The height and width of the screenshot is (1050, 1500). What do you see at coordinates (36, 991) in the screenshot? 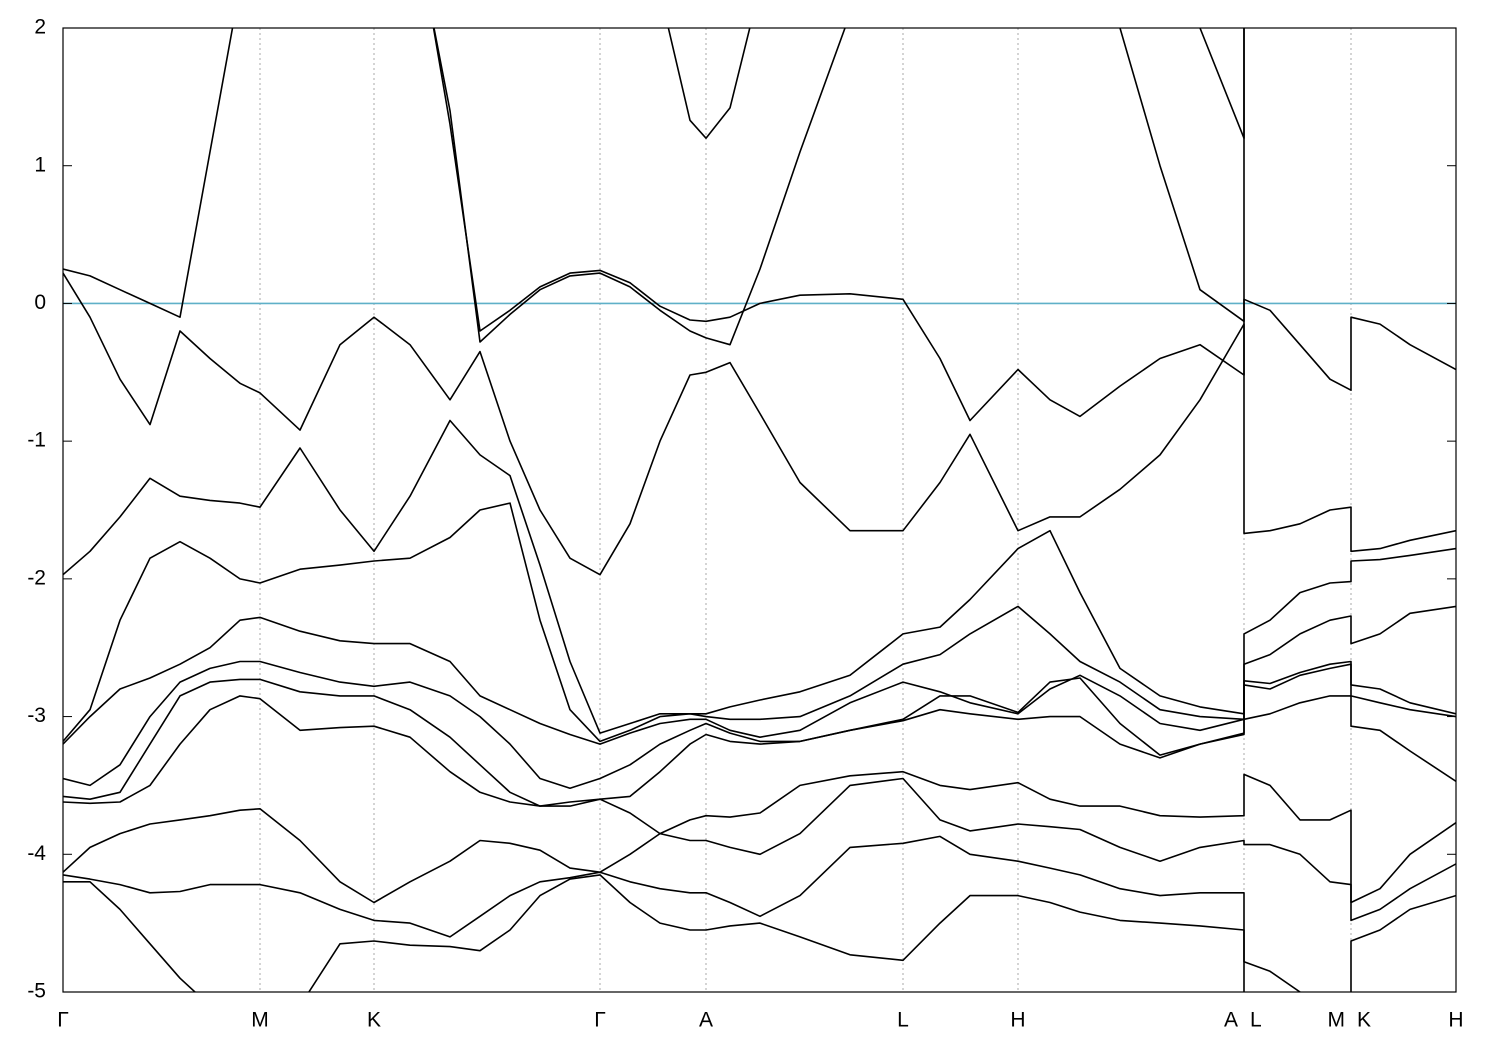
I see `y-tick-label: -5` at bounding box center [36, 991].